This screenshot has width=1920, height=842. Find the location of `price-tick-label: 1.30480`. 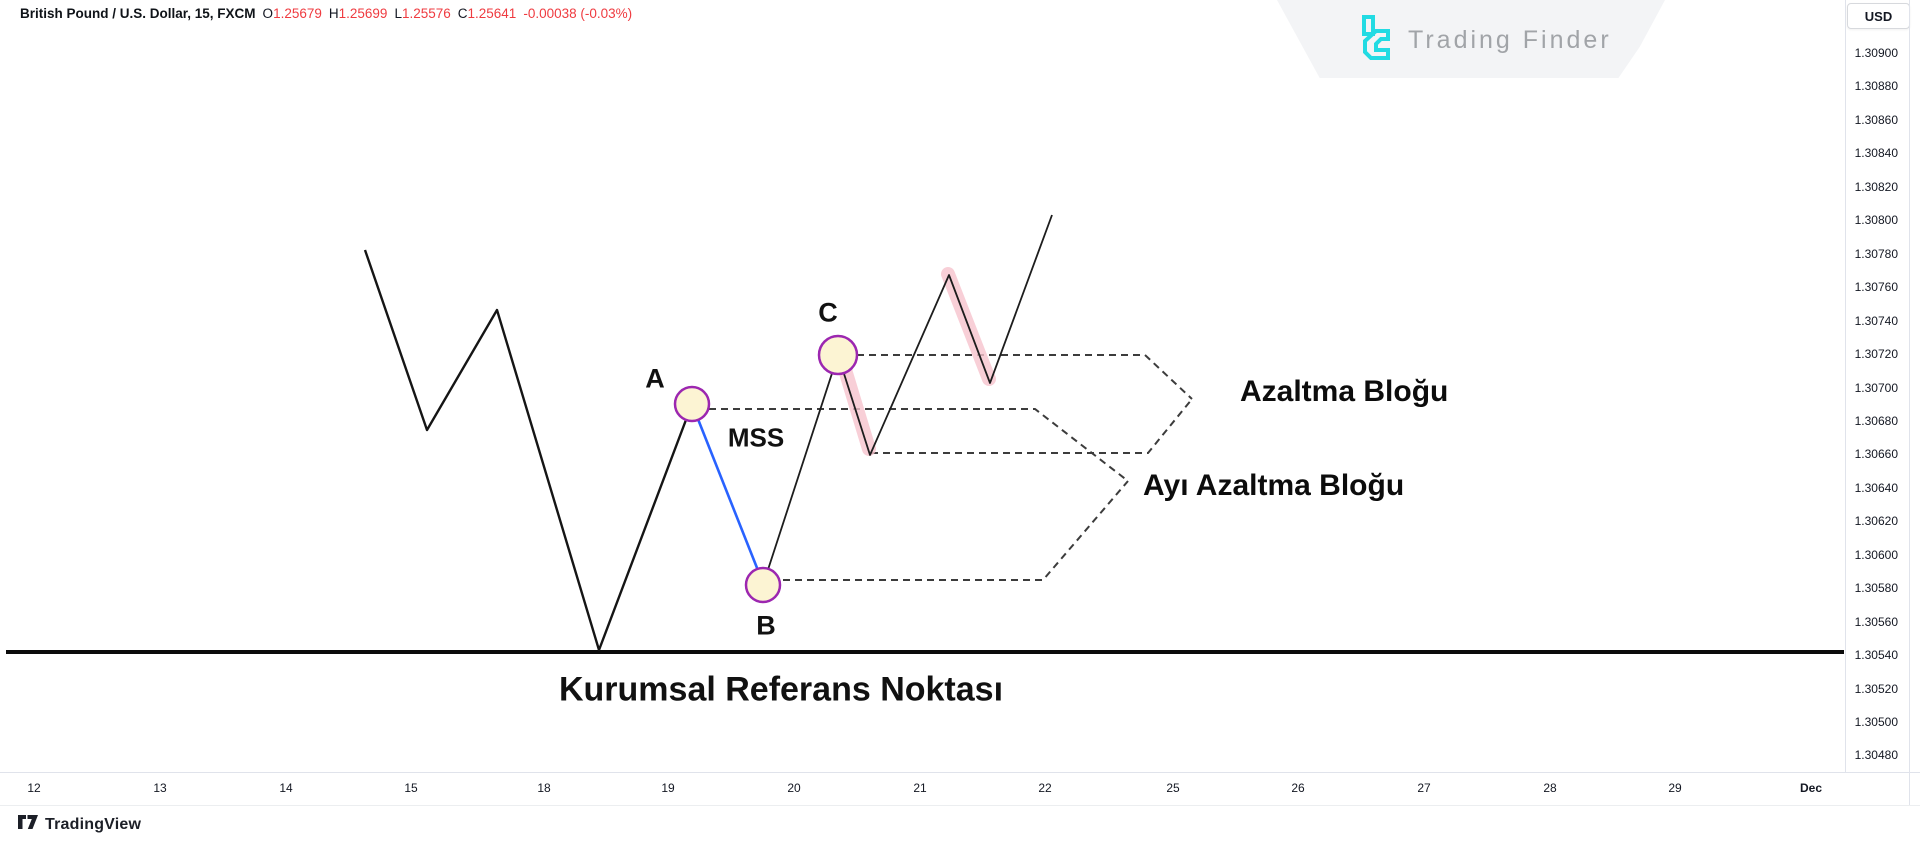

price-tick-label: 1.30480 is located at coordinates (1876, 755).